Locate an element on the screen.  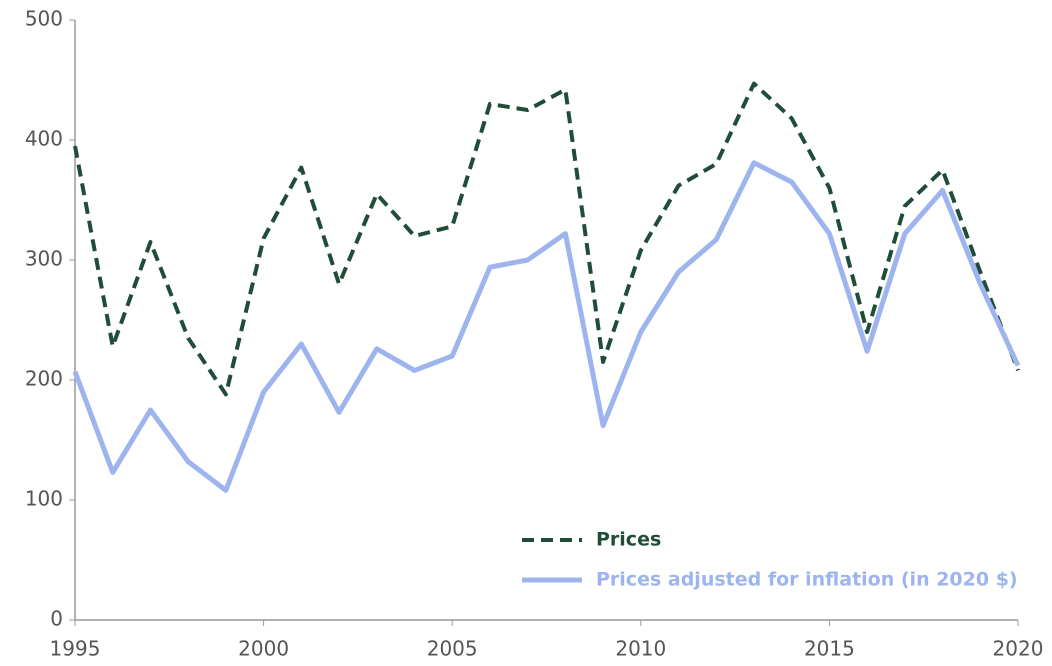
x-tick-label: 2015 is located at coordinates (829, 649).